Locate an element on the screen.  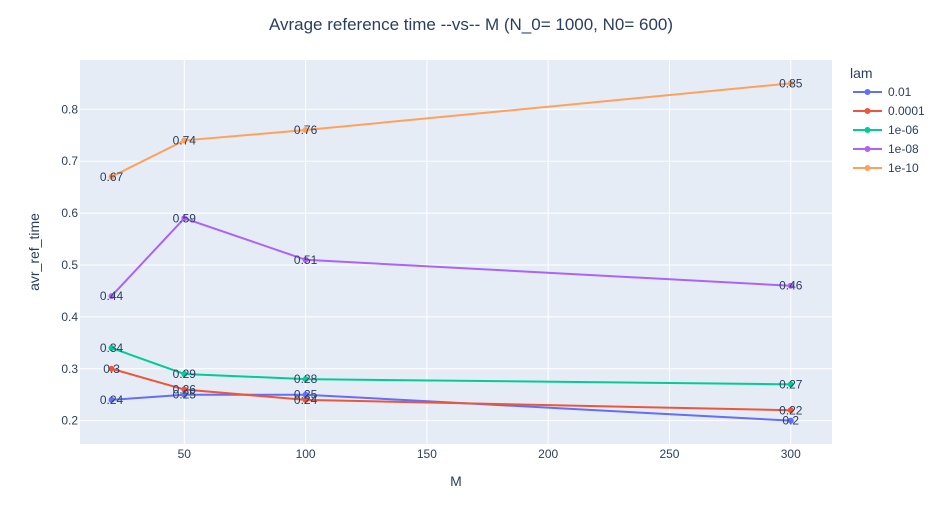
data-label: 0.76 is located at coordinates (306, 130).